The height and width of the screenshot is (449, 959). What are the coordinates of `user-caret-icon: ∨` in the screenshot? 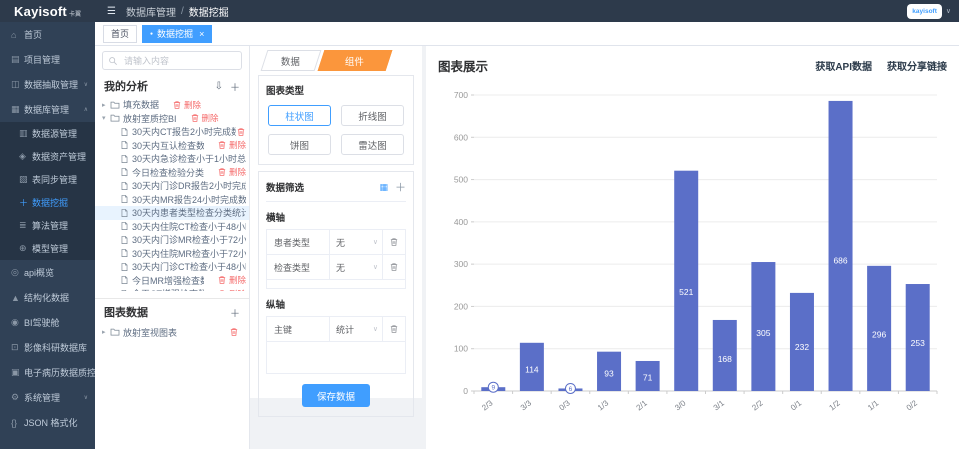 It's located at (948, 11).